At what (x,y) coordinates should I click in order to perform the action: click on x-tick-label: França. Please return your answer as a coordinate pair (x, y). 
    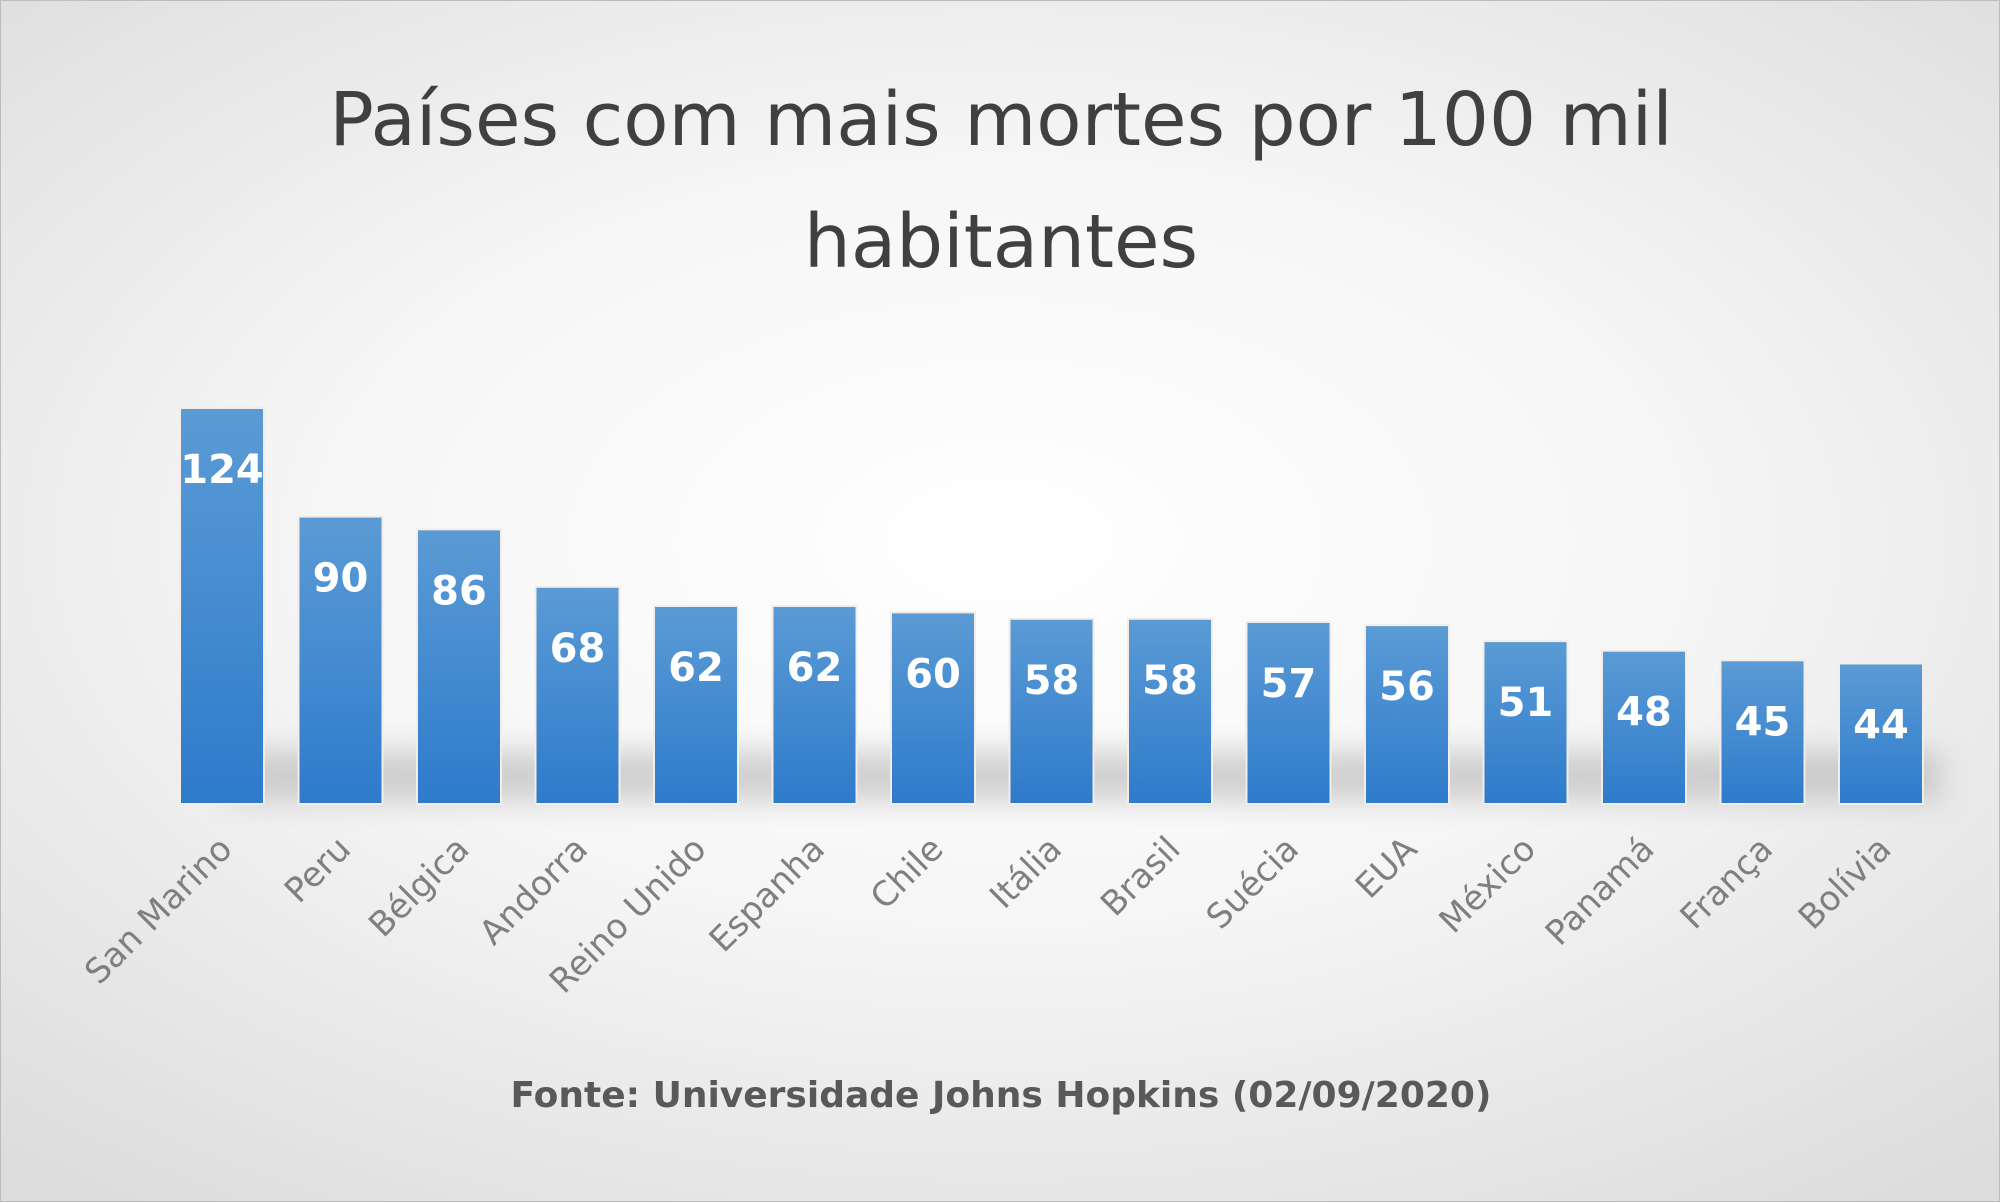
    Looking at the image, I should click on (1727, 883).